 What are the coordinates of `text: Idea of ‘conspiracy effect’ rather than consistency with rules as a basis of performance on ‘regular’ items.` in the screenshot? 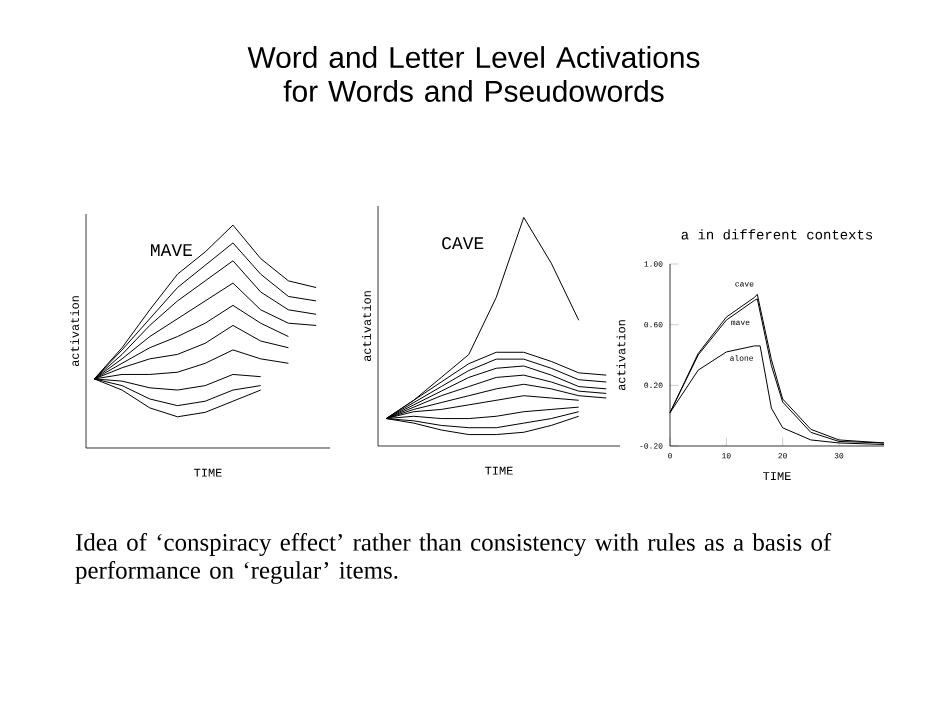 It's located at (453, 558).